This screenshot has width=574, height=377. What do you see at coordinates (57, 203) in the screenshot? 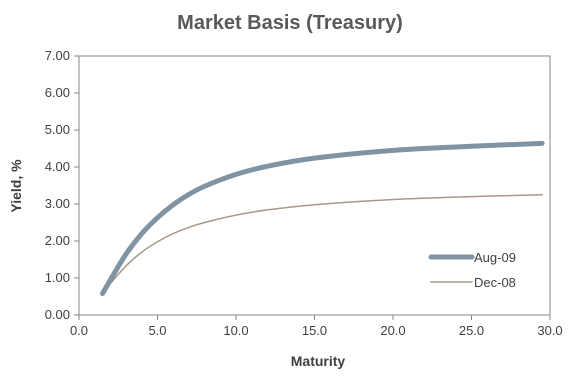
I see `y-tick-label: 3.00` at bounding box center [57, 203].